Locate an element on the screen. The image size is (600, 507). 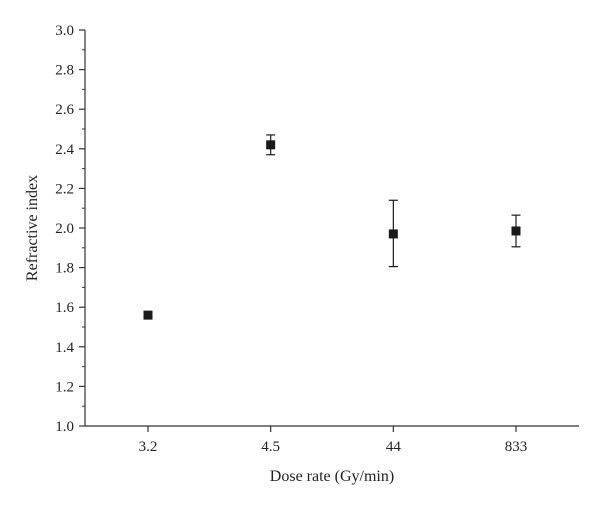
y-tick-label: 1.2 is located at coordinates (64, 387).